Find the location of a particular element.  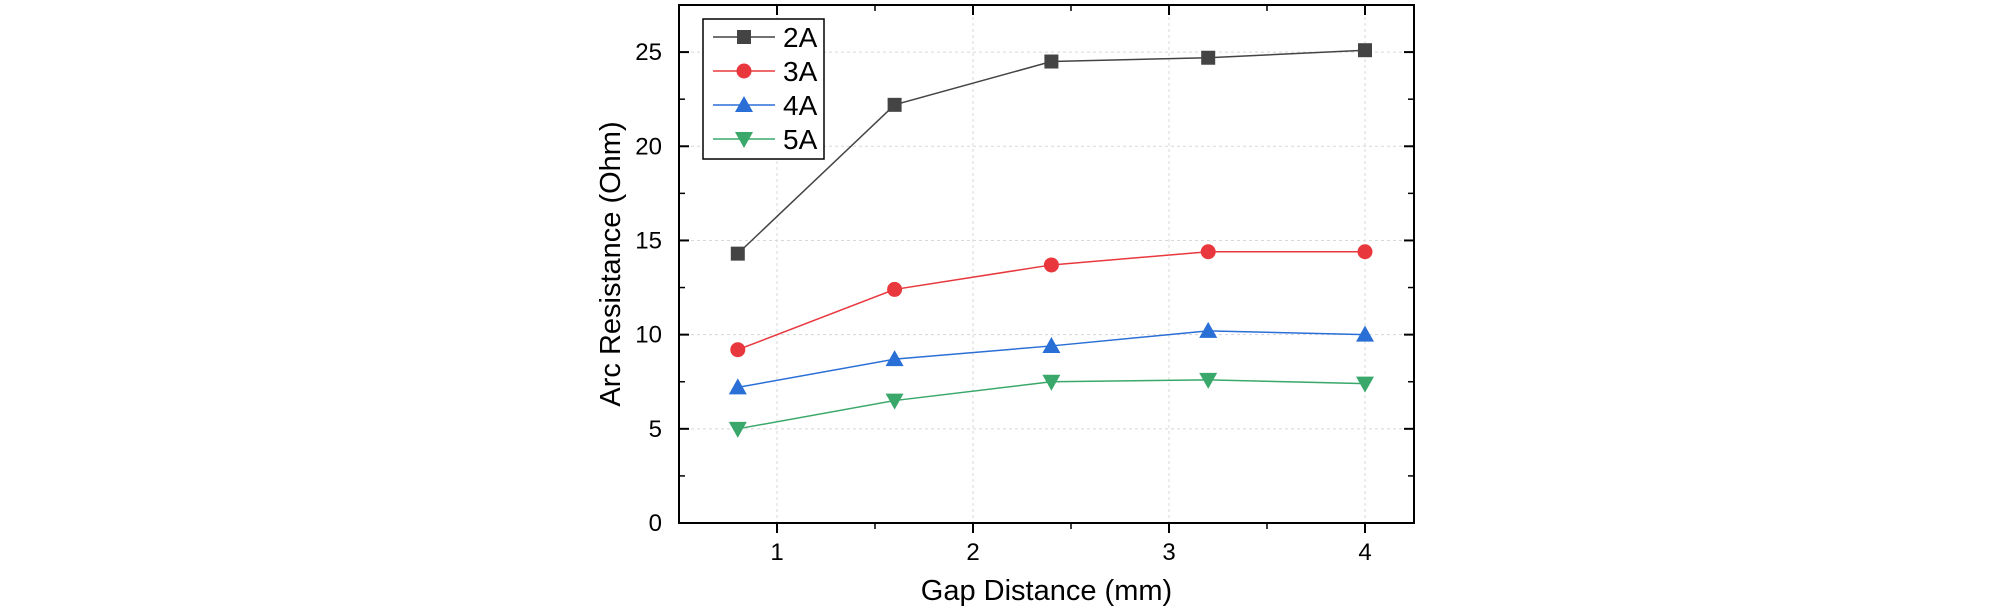

series-3a is located at coordinates (1051, 301).